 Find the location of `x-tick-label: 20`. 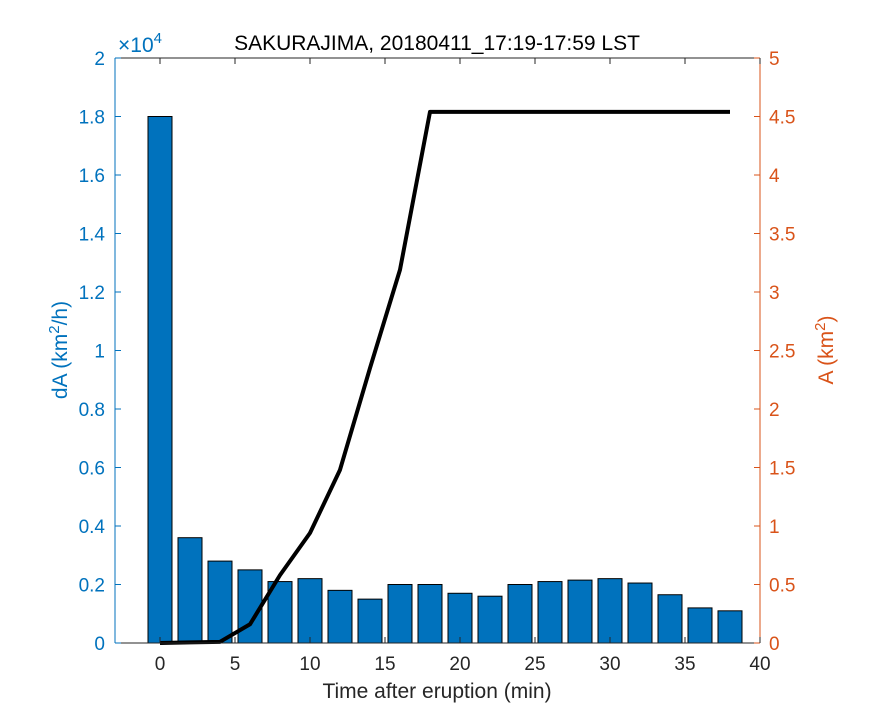

x-tick-label: 20 is located at coordinates (459, 664).